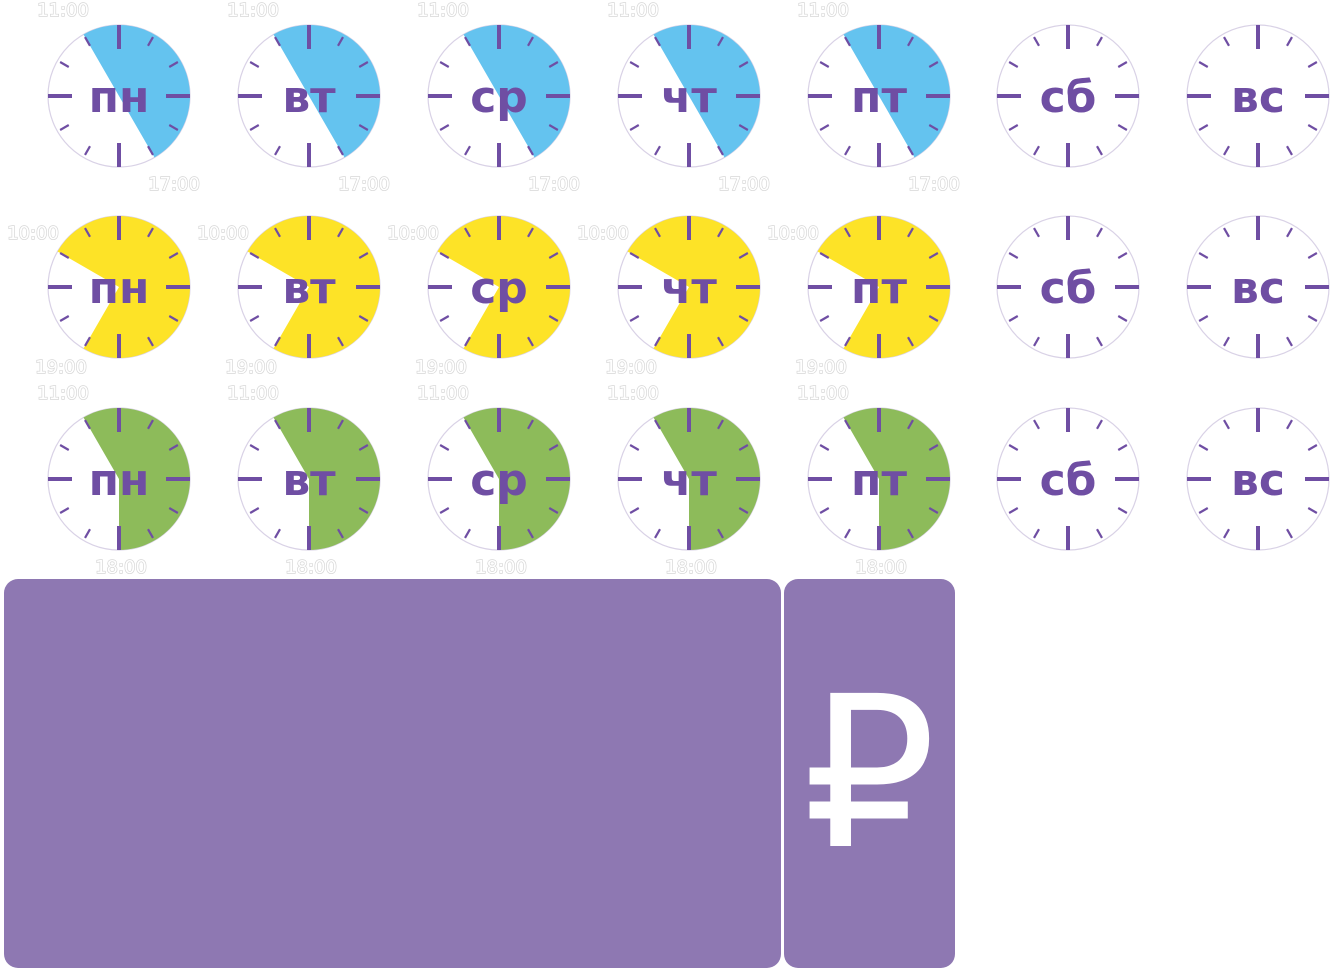  I want to click on clock-blue-schedule-3: ср 11:00 17:00, so click(498, 98).